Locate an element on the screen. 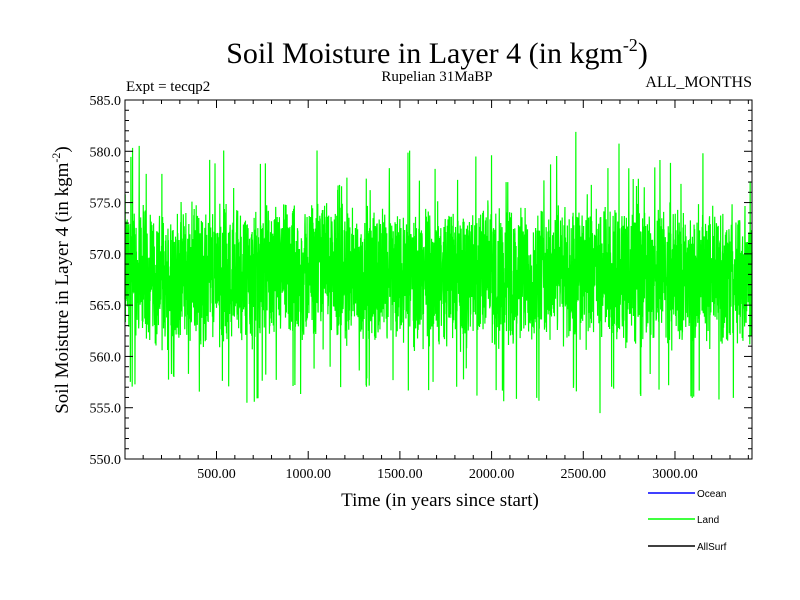 The width and height of the screenshot is (800, 600). y-tick-label: 565.0 is located at coordinates (106, 306).